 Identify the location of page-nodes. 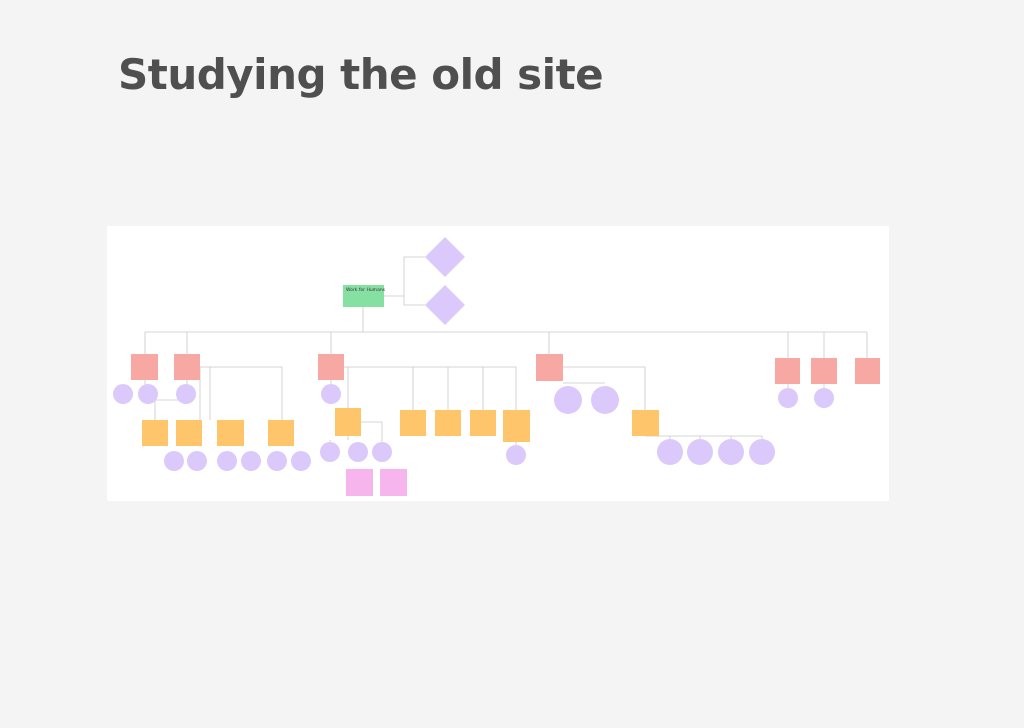
(400, 452).